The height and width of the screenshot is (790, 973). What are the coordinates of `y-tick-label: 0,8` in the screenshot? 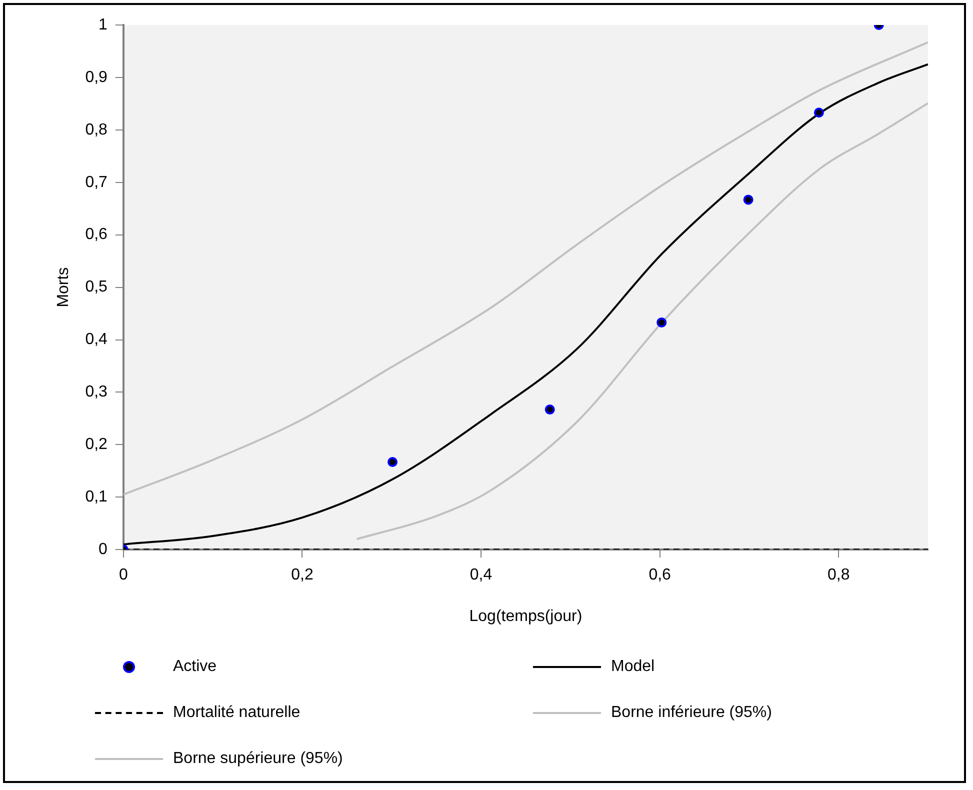 It's located at (96, 129).